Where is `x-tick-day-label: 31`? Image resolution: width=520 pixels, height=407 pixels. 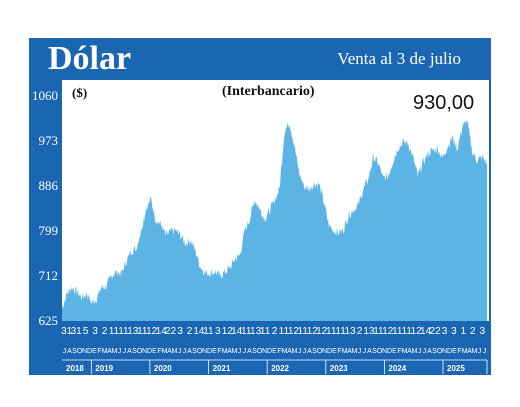 x-tick-day-label: 31 is located at coordinates (67, 331).